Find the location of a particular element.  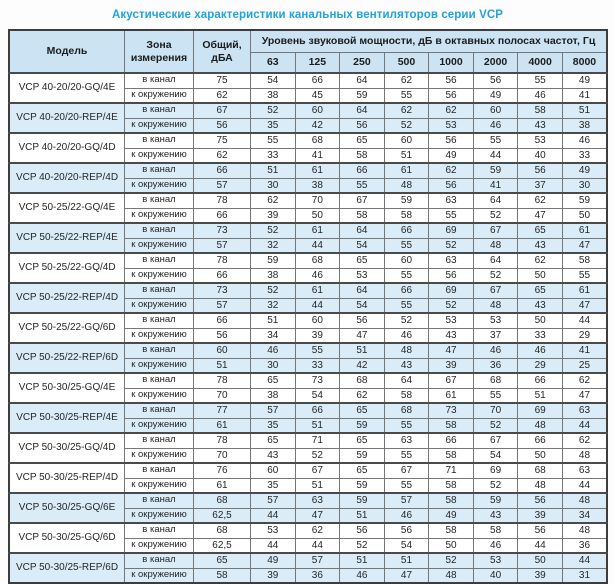

level-cell: 59 is located at coordinates (362, 95).